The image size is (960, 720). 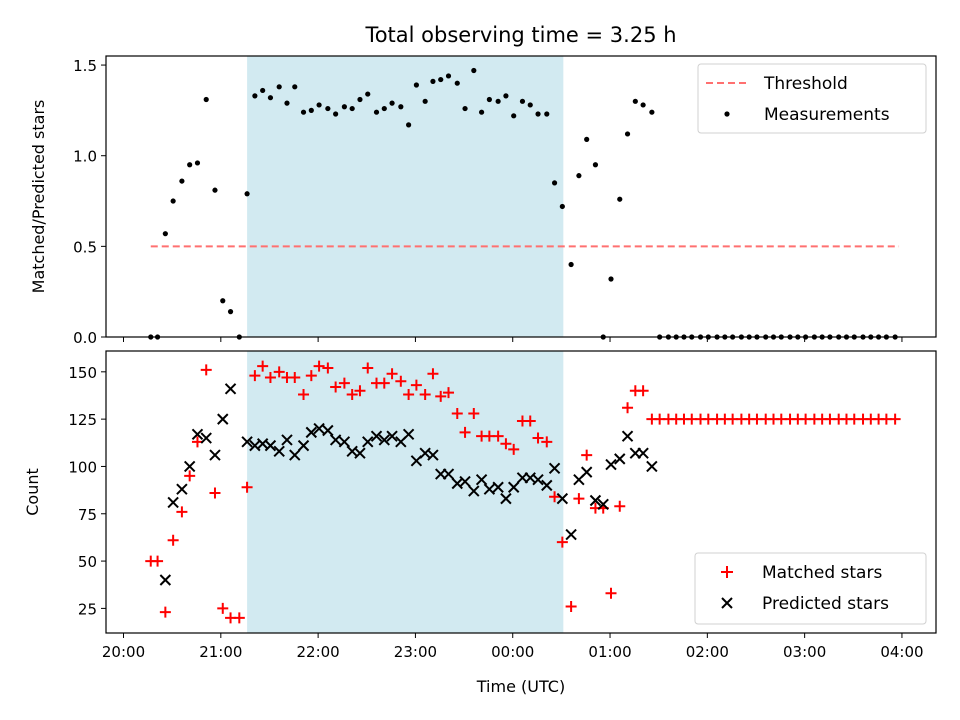 What do you see at coordinates (85, 66) in the screenshot?
I see `y-tick-label: 1.5` at bounding box center [85, 66].